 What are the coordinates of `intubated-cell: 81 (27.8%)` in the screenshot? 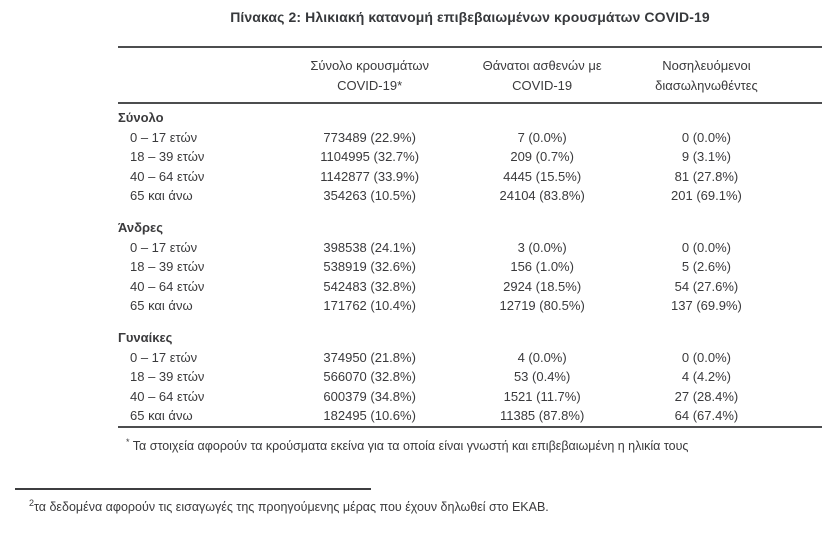 It's located at (706, 176).